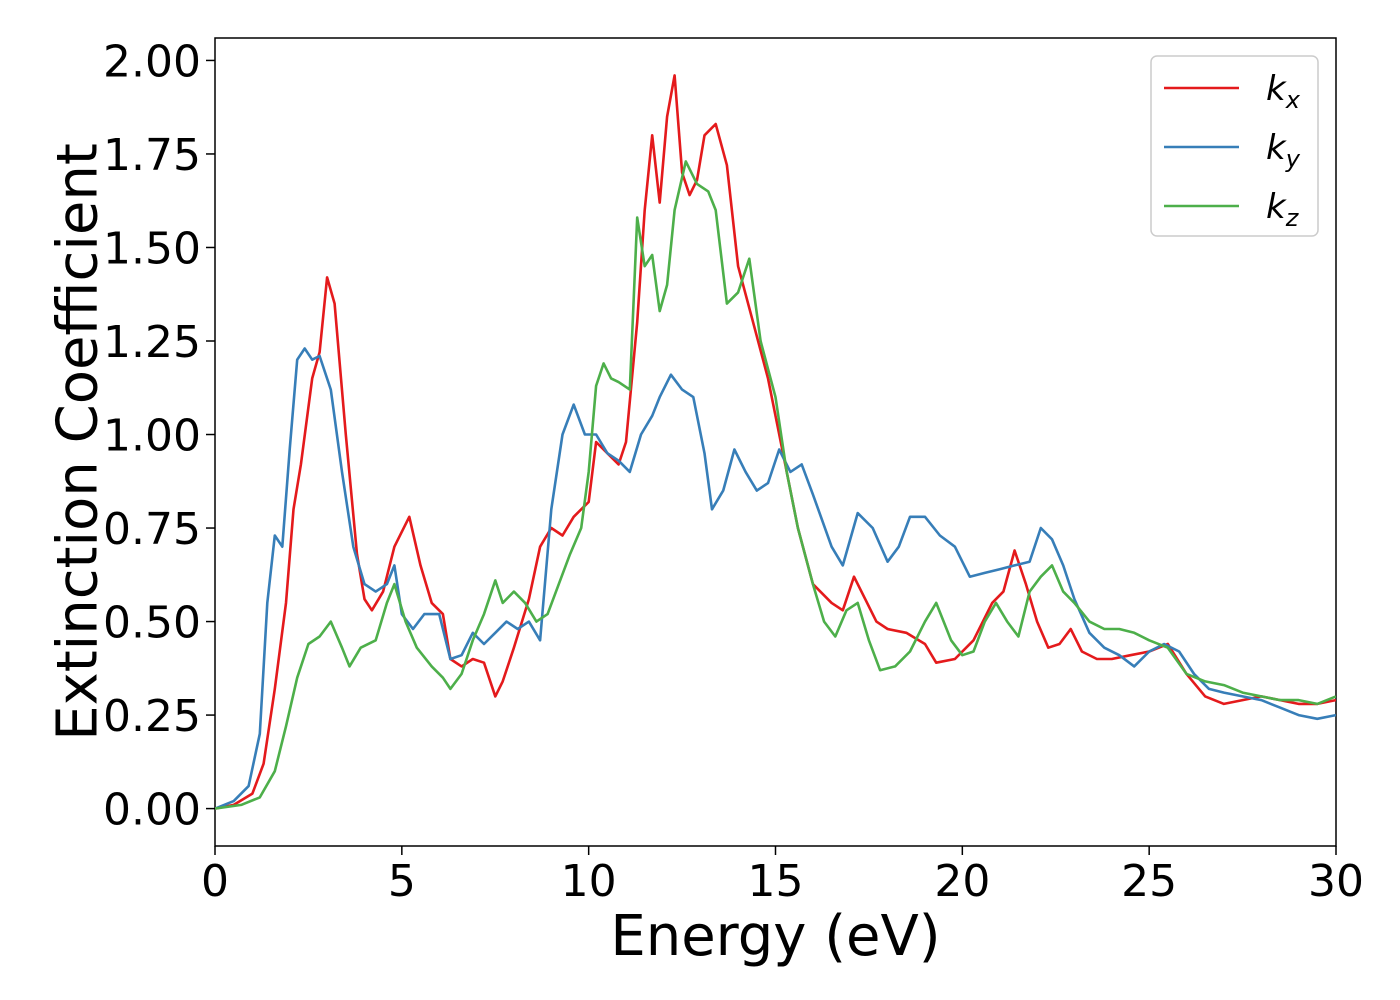 The height and width of the screenshot is (1000, 1400). Describe the element at coordinates (152, 342) in the screenshot. I see `y-tick-label: 1.25` at that location.